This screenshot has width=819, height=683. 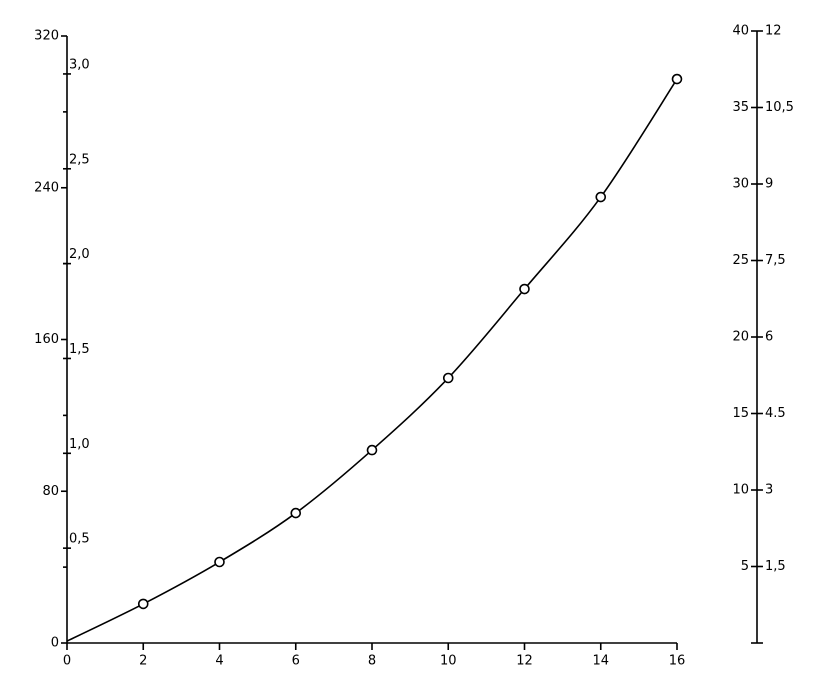 I want to click on y2-tick-label: 2,5, so click(x=79, y=159).